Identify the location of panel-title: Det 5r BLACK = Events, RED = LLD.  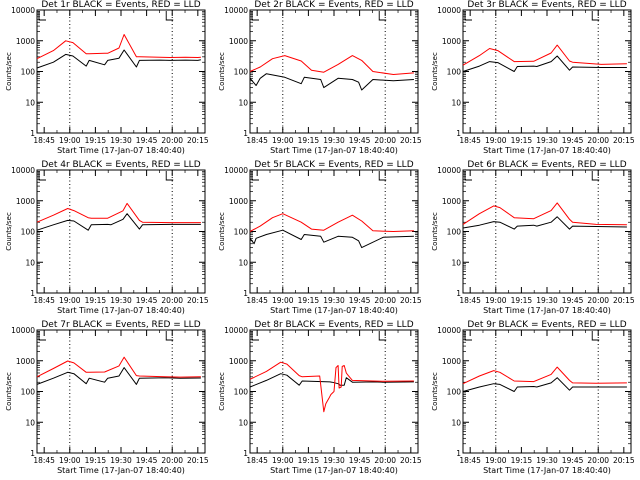
(333, 165).